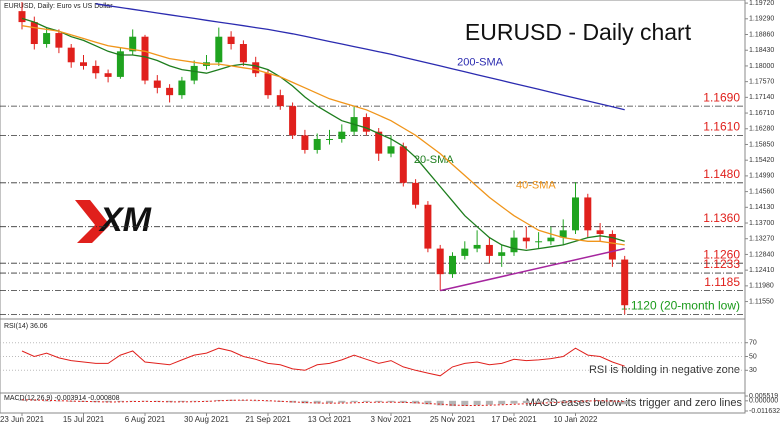 The image size is (780, 426). Describe the element at coordinates (761, 113) in the screenshot. I see `y-tick-label: 1.16710` at that location.